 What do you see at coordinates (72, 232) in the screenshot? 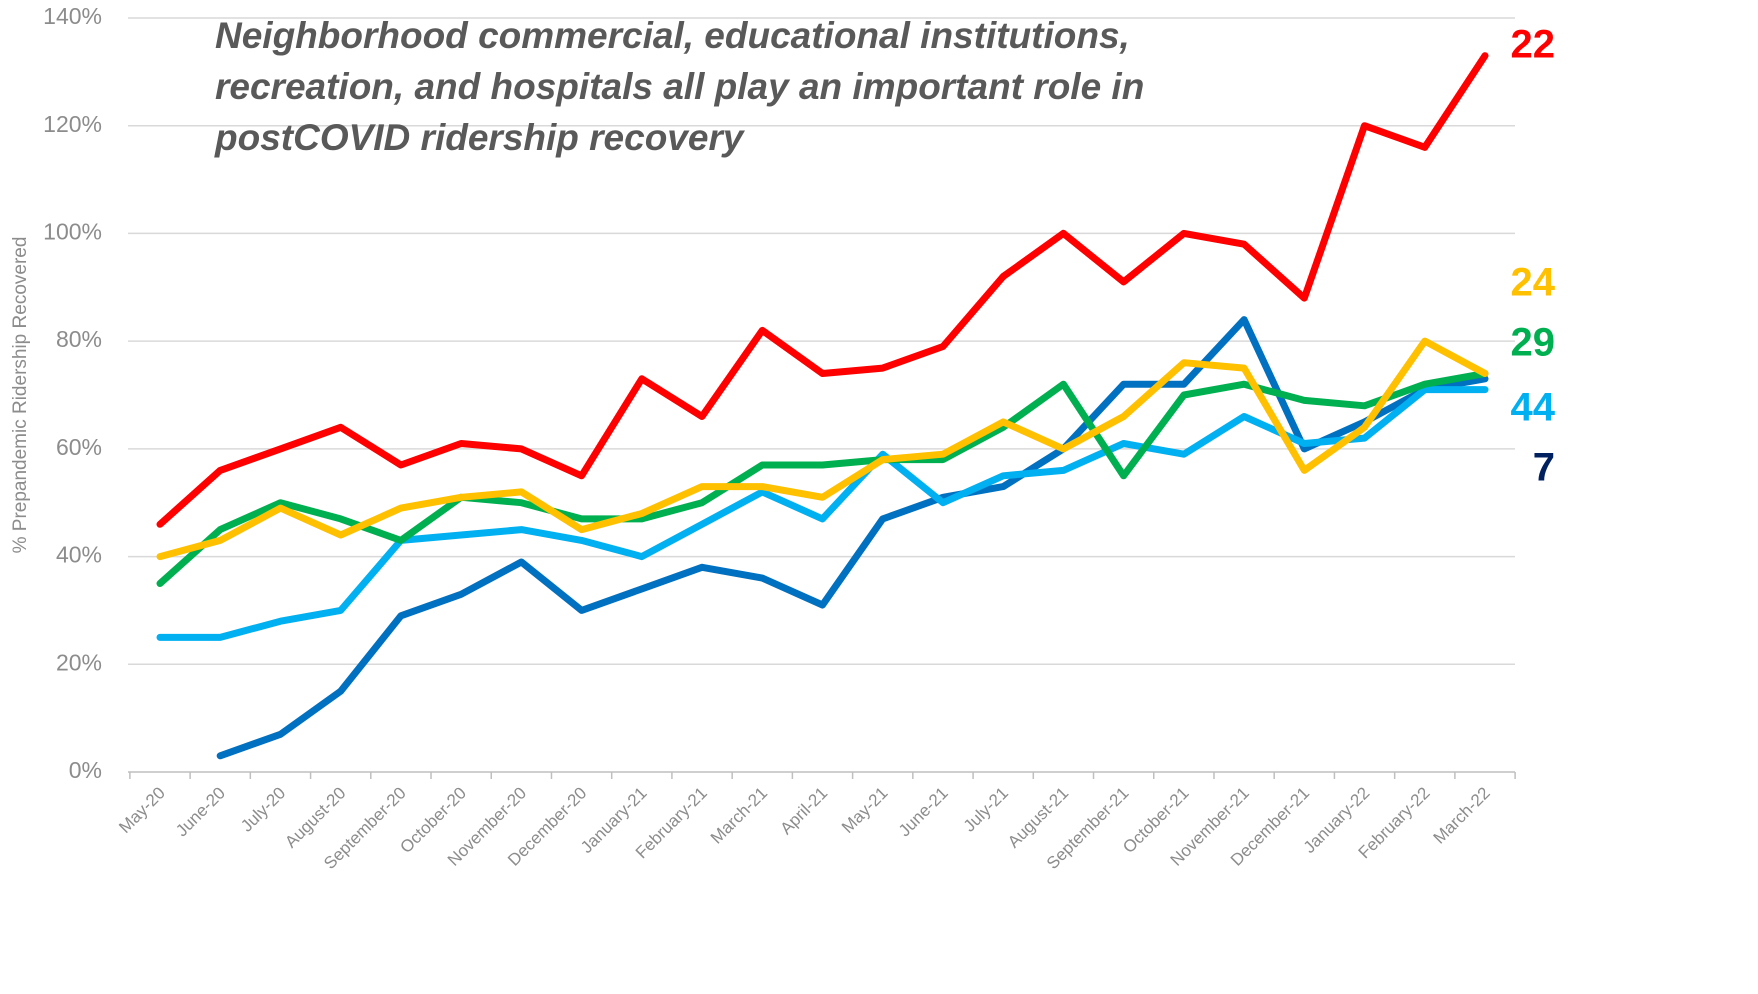
I see `y-tick-label: 100%` at bounding box center [72, 232].